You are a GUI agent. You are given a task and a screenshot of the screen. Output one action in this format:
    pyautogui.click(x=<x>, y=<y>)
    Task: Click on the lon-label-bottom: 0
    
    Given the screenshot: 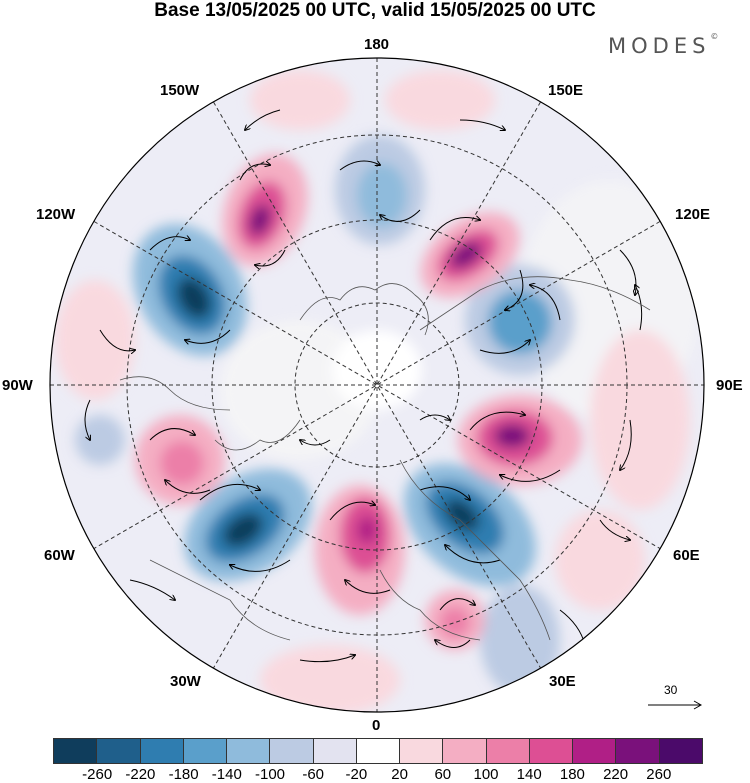 What is the action you would take?
    pyautogui.click(x=376, y=725)
    